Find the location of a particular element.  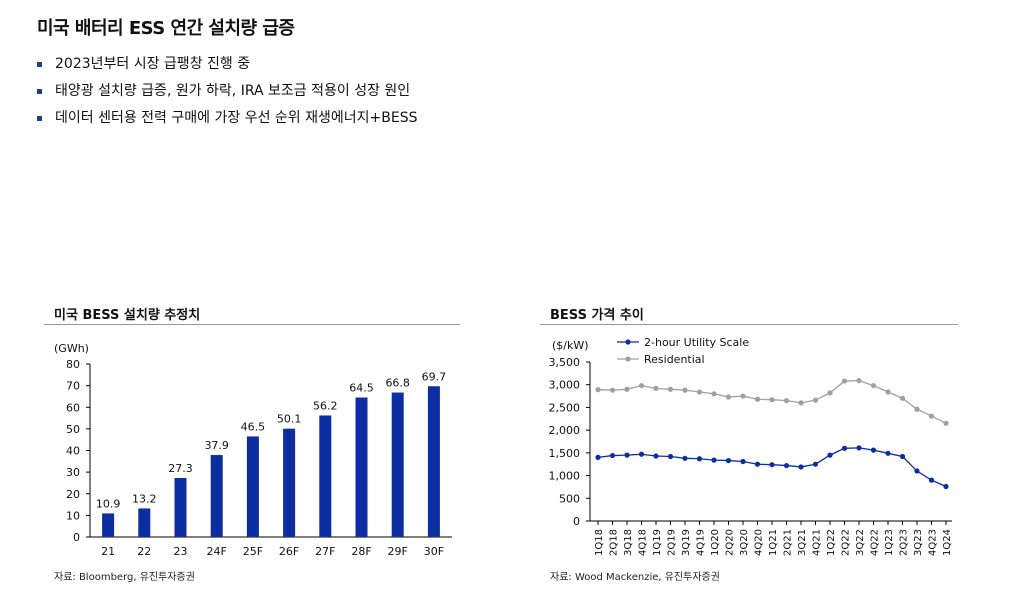

line-x-tick-label: 3Q23 is located at coordinates (918, 542).